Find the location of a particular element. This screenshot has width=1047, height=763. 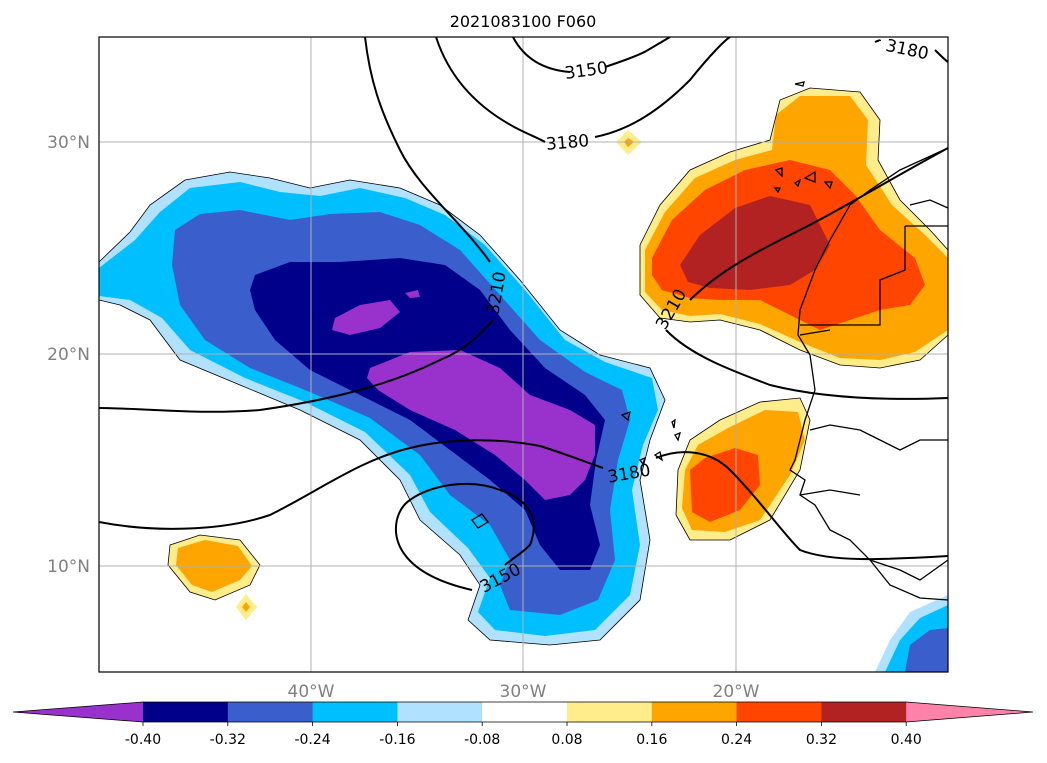

colorbar-tick-label: -0.16 is located at coordinates (397, 740).